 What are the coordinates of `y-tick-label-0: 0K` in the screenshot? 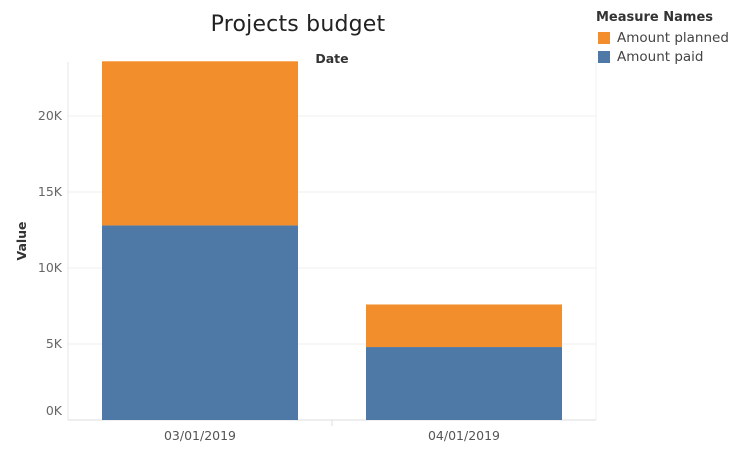 It's located at (54, 410).